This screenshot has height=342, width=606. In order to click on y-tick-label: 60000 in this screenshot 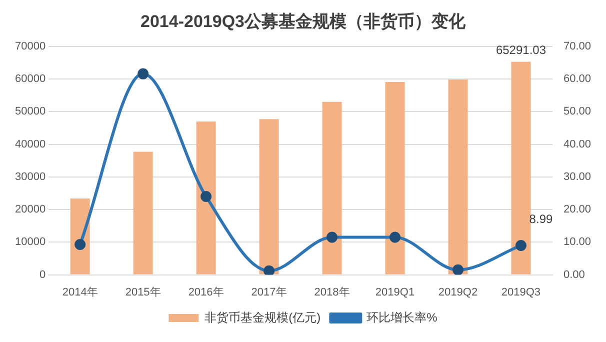, I will do `click(30, 79)`.